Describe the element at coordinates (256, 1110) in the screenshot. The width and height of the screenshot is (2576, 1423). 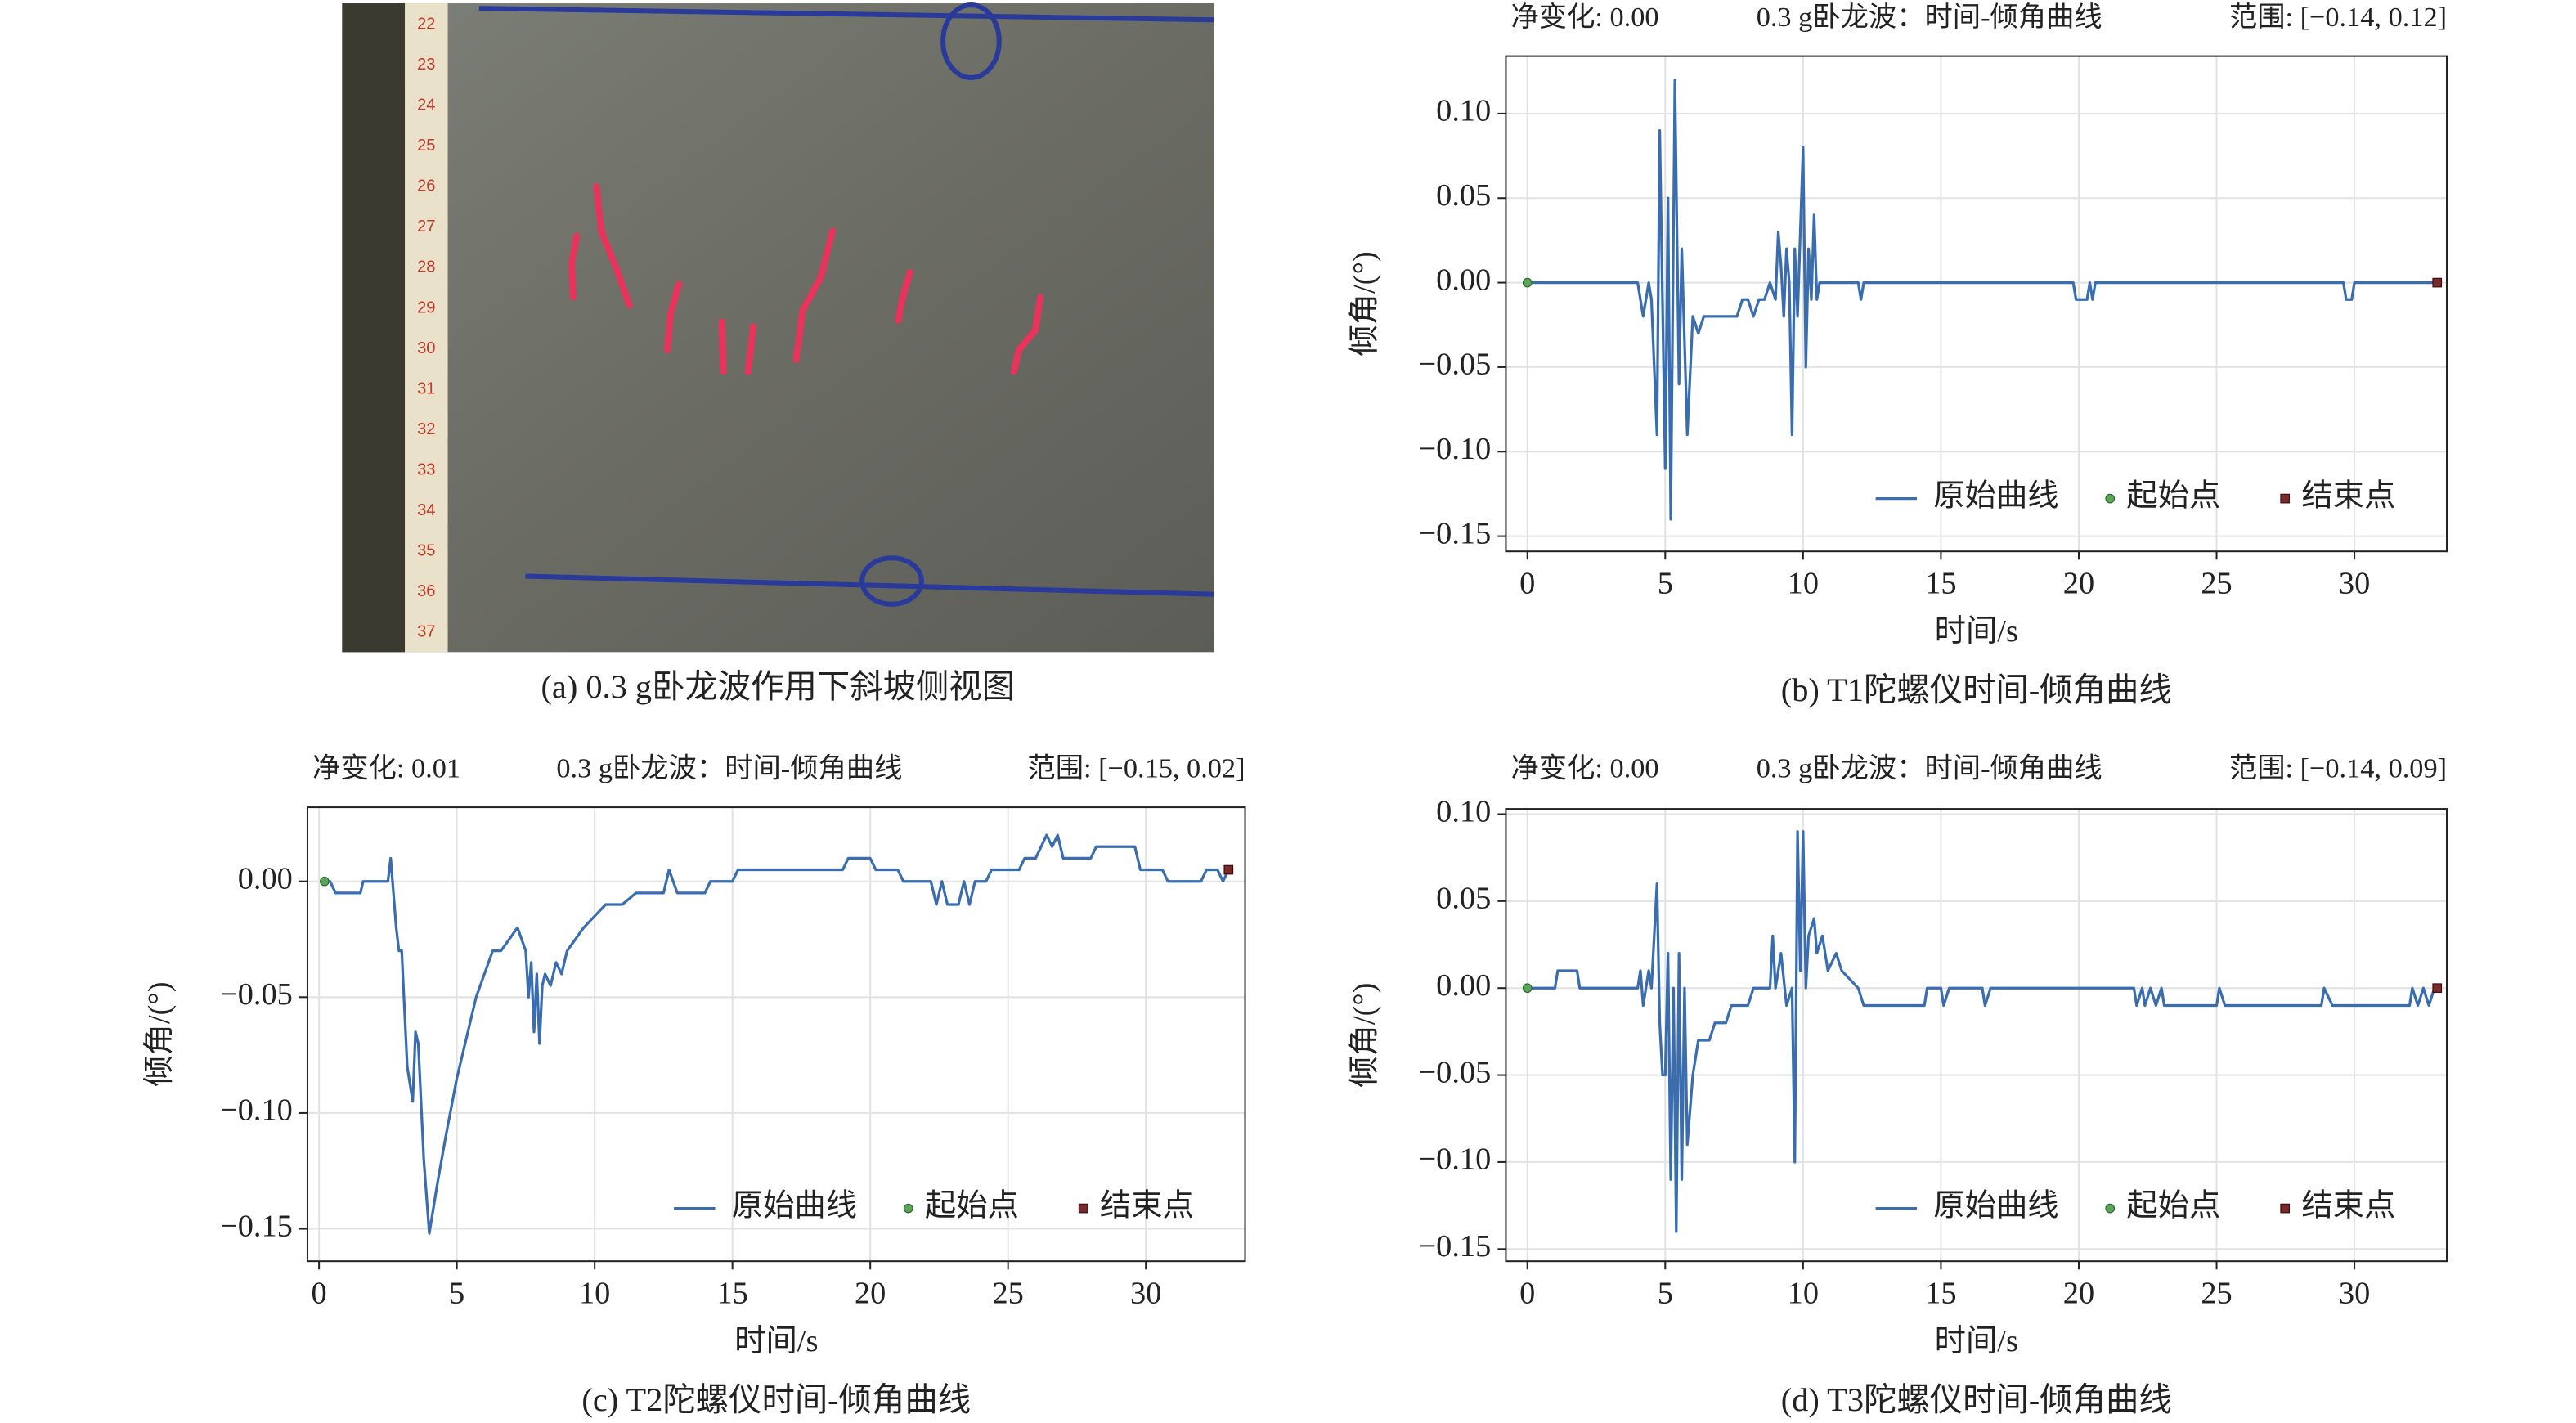
I see `y-tick-label: −0.10` at that location.